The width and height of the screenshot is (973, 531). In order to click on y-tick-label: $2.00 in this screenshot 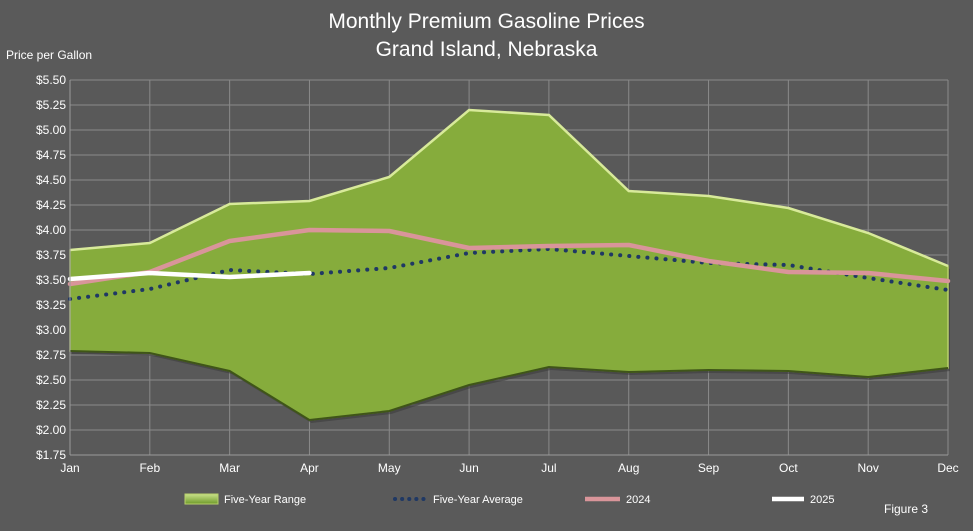, I will do `click(51, 430)`.